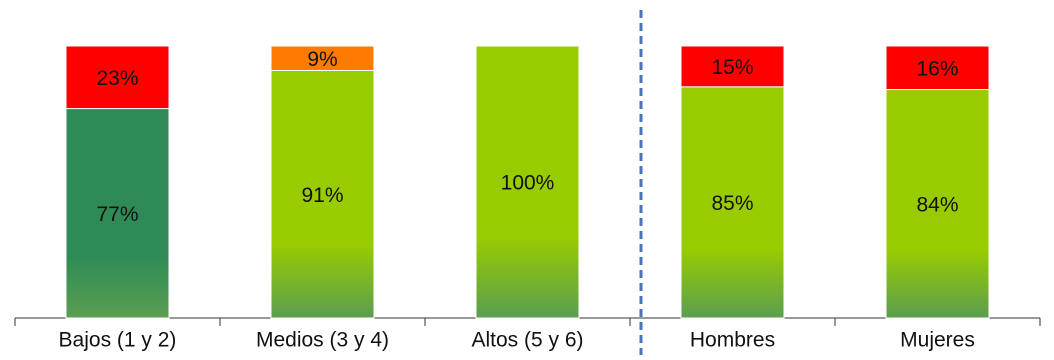  Describe the element at coordinates (937, 340) in the screenshot. I see `x-tick-label: Mujeres` at that location.